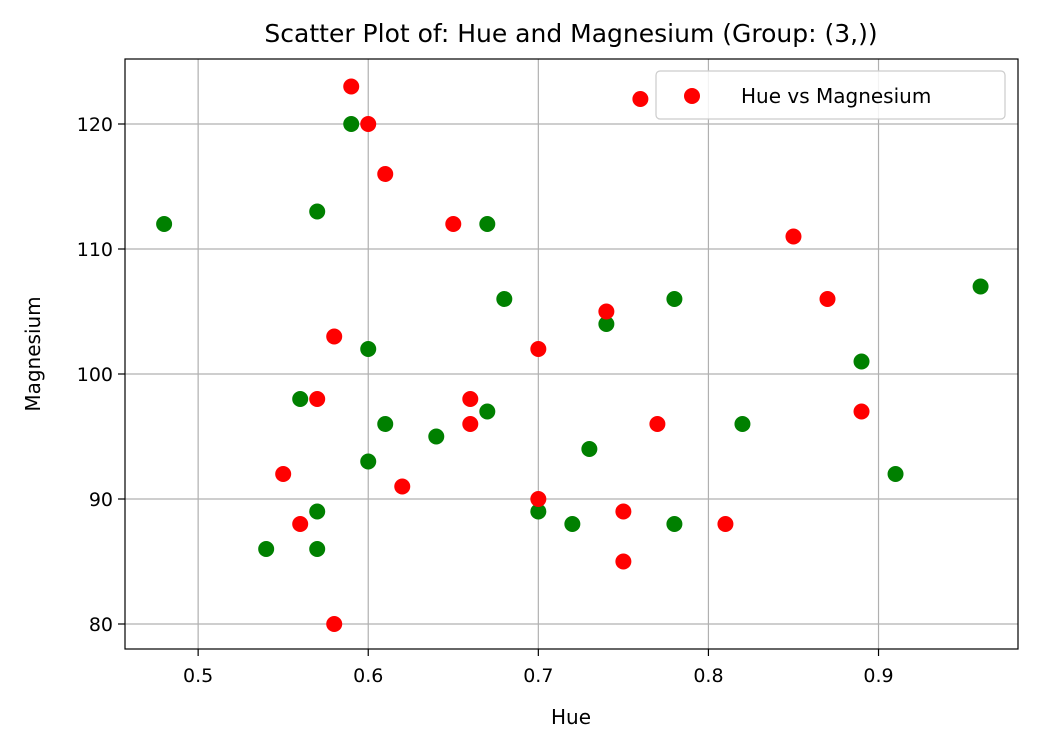 The image size is (1037, 751). What do you see at coordinates (101, 625) in the screenshot?
I see `y-tick-label: 80` at bounding box center [101, 625].